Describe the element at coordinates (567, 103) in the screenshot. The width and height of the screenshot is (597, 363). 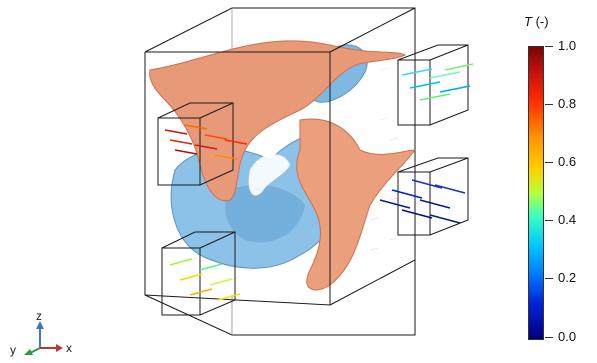
I see `colorbar-label: 0.8` at that location.